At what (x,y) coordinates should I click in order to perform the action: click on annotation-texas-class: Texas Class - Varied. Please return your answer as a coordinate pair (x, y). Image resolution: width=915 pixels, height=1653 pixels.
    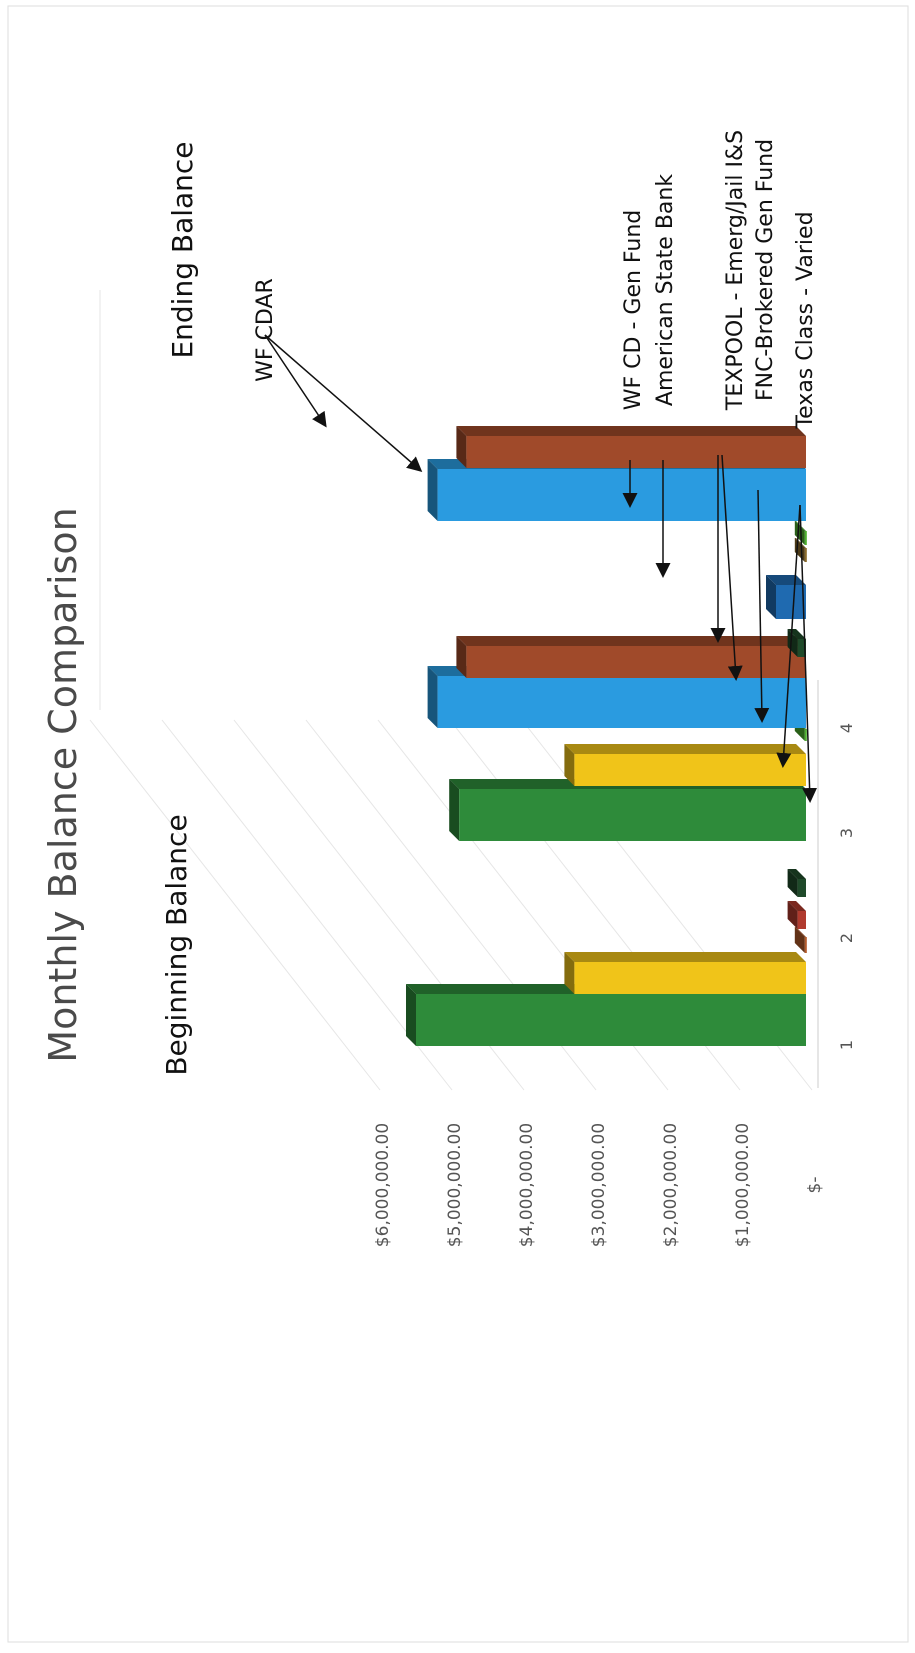
    Looking at the image, I should click on (805, 320).